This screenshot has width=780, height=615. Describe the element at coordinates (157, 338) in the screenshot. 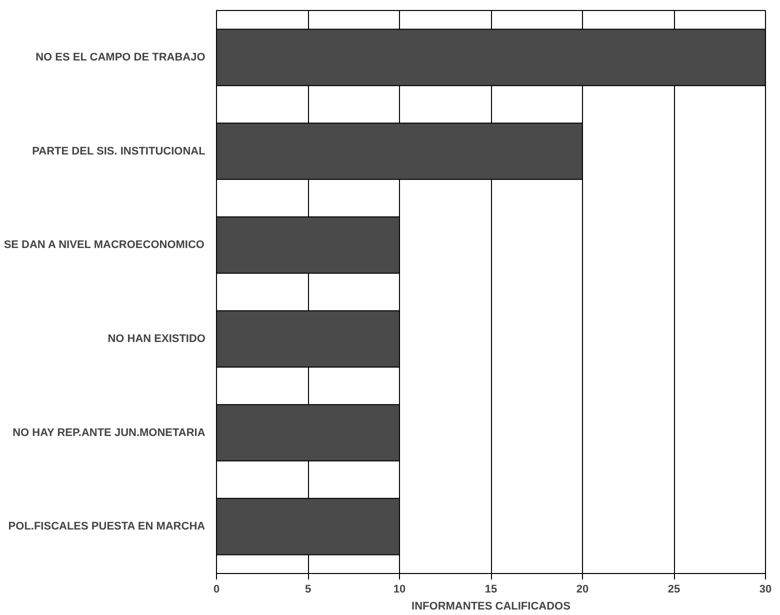

I see `y-tick-label: NO HAN EXISTIDO` at that location.